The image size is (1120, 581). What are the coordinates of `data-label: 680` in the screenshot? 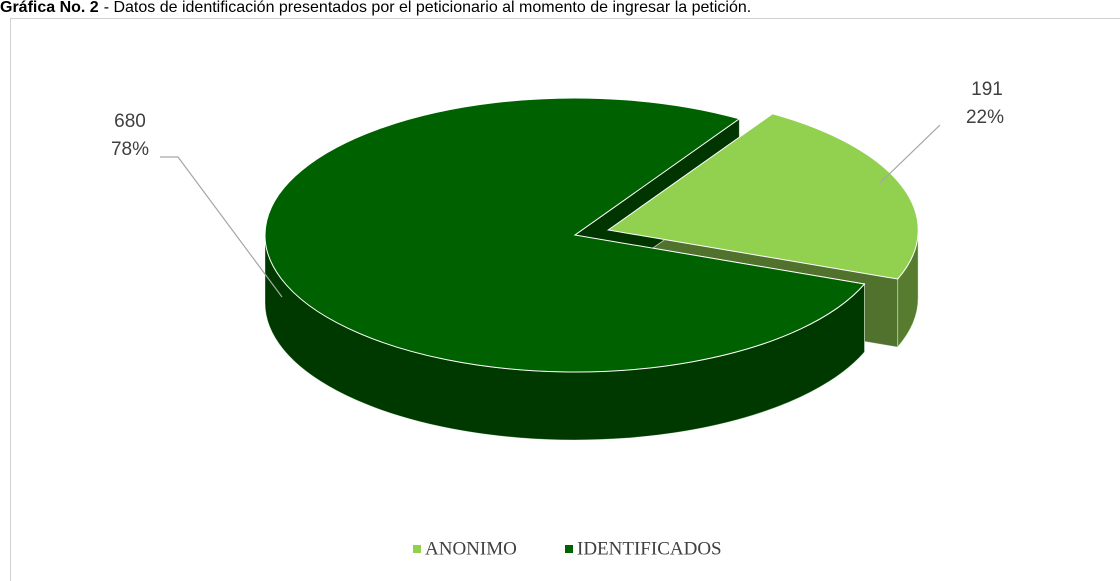 It's located at (130, 121).